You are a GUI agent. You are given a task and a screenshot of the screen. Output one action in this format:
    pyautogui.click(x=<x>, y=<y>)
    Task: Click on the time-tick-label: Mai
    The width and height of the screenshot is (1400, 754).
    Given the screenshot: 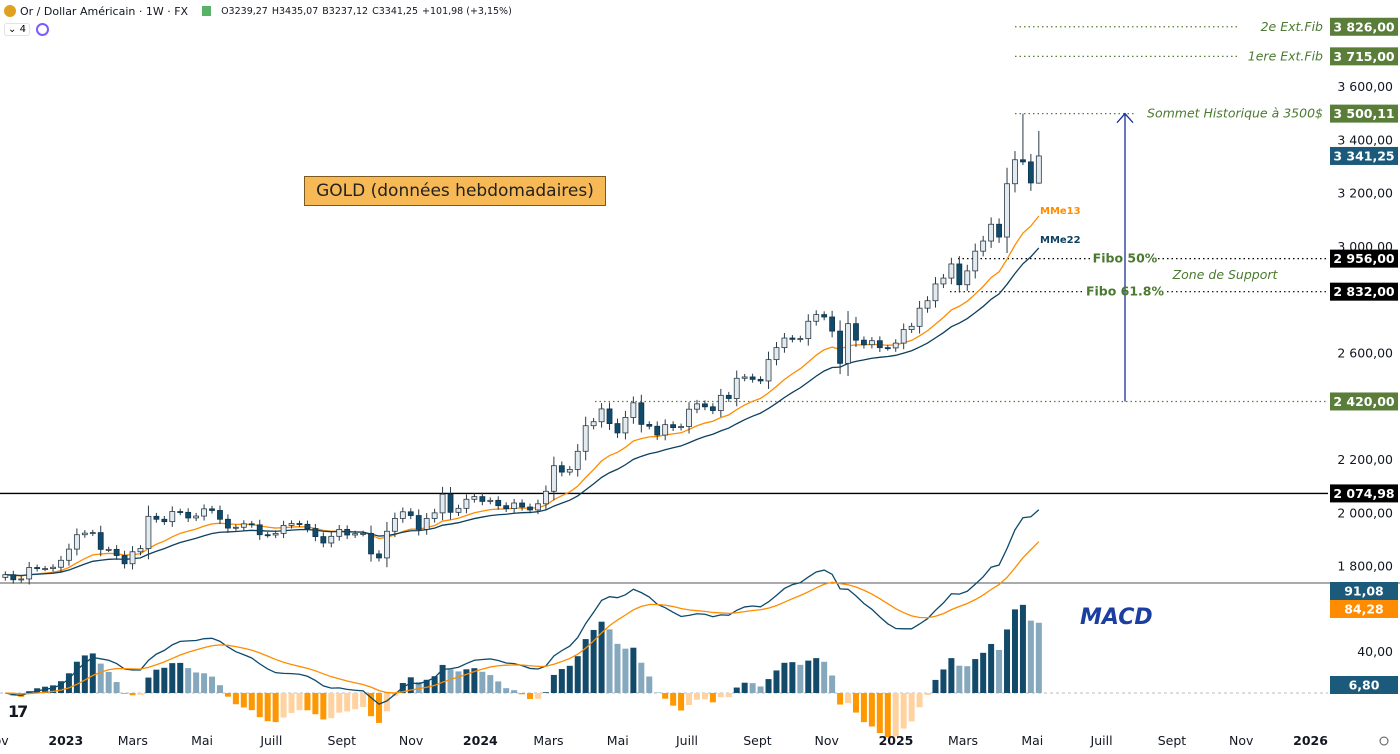 What is the action you would take?
    pyautogui.click(x=1032, y=740)
    